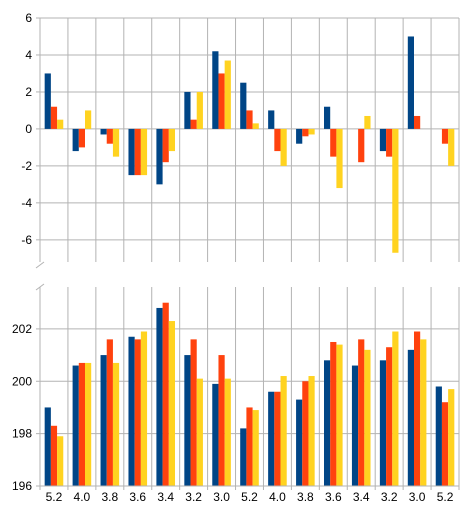 Image resolution: width=471 pixels, height=518 pixels. I want to click on bottom-bar-s3-c10, so click(311, 431).